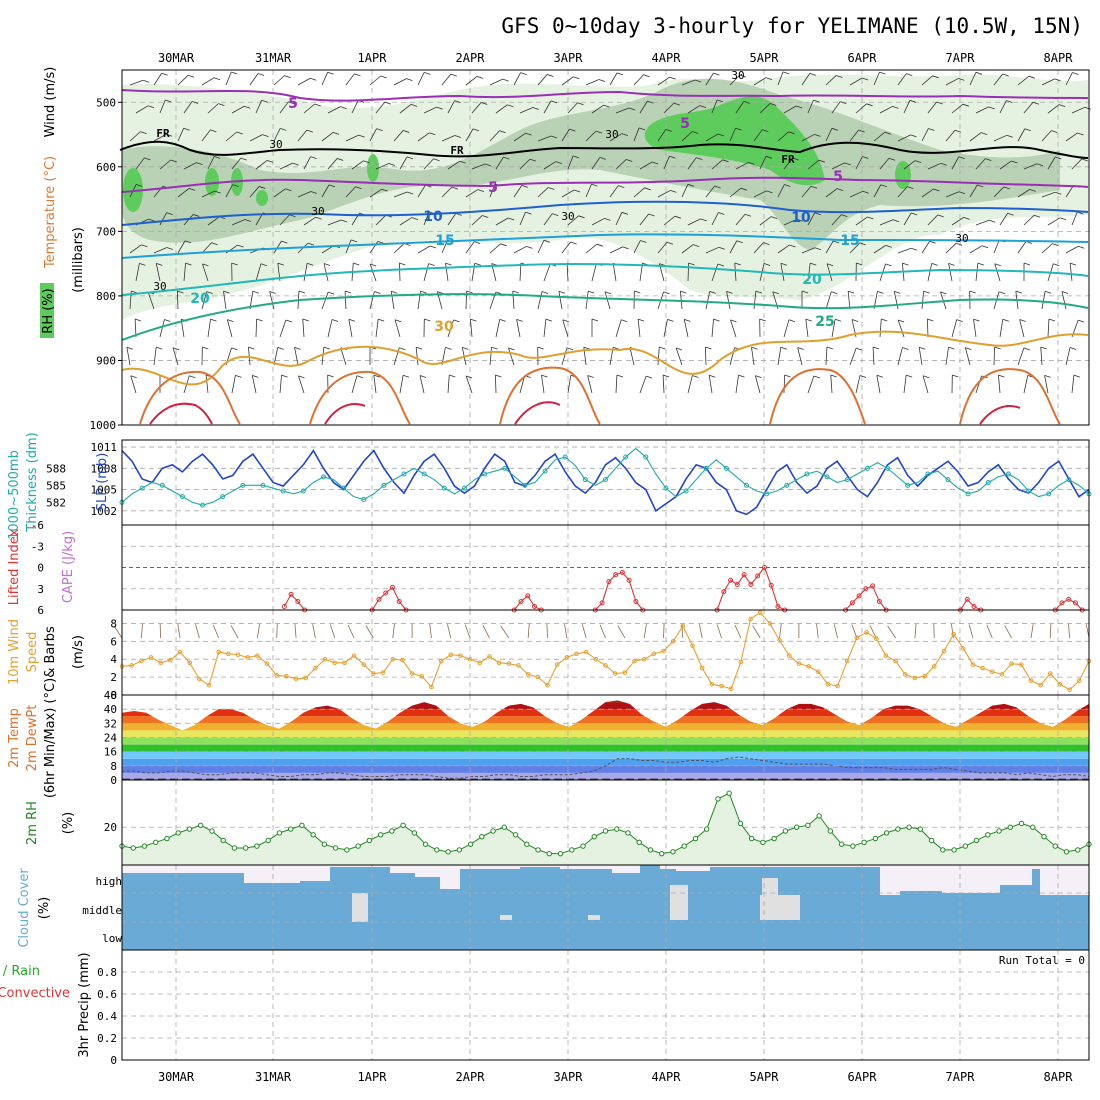  Describe the element at coordinates (32, 482) in the screenshot. I see `ylabel-thickness-2: Thickness (dm)` at that location.